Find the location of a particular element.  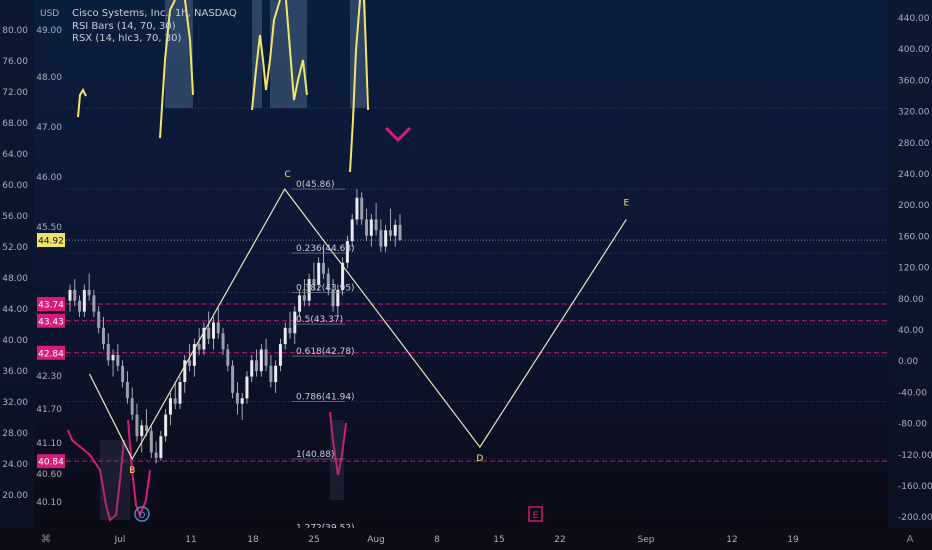

event-marker-e: E is located at coordinates (536, 516).